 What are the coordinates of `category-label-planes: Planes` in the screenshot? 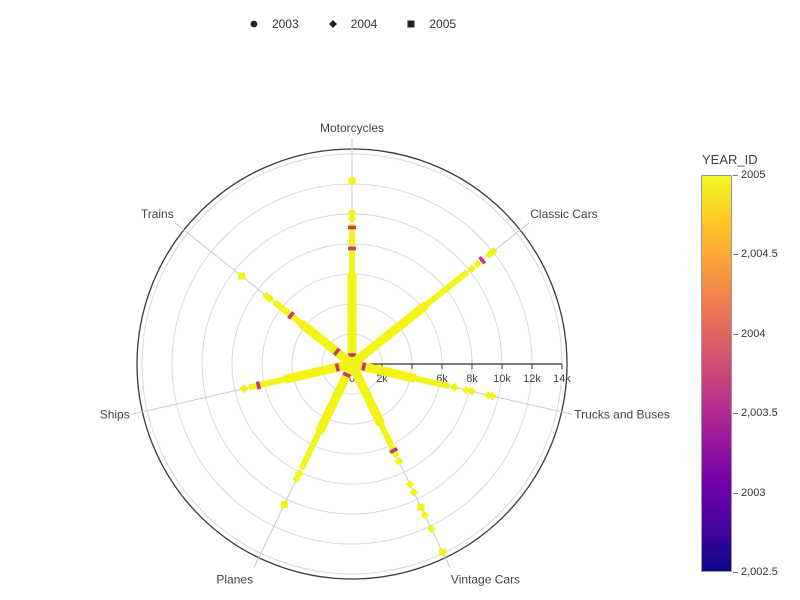 It's located at (234, 579).